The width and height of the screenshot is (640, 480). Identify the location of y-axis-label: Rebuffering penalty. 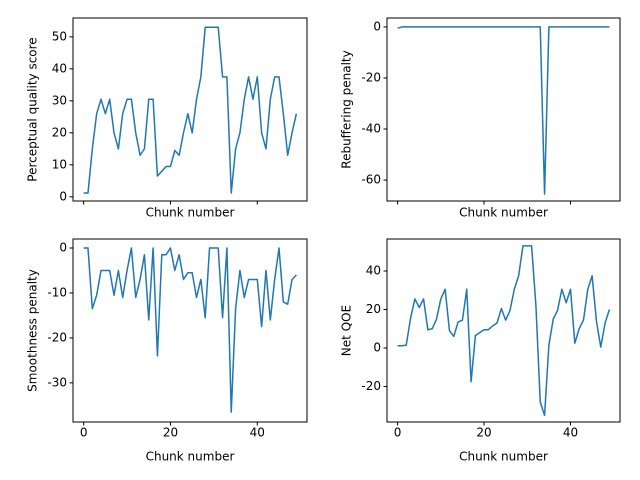
(347, 109).